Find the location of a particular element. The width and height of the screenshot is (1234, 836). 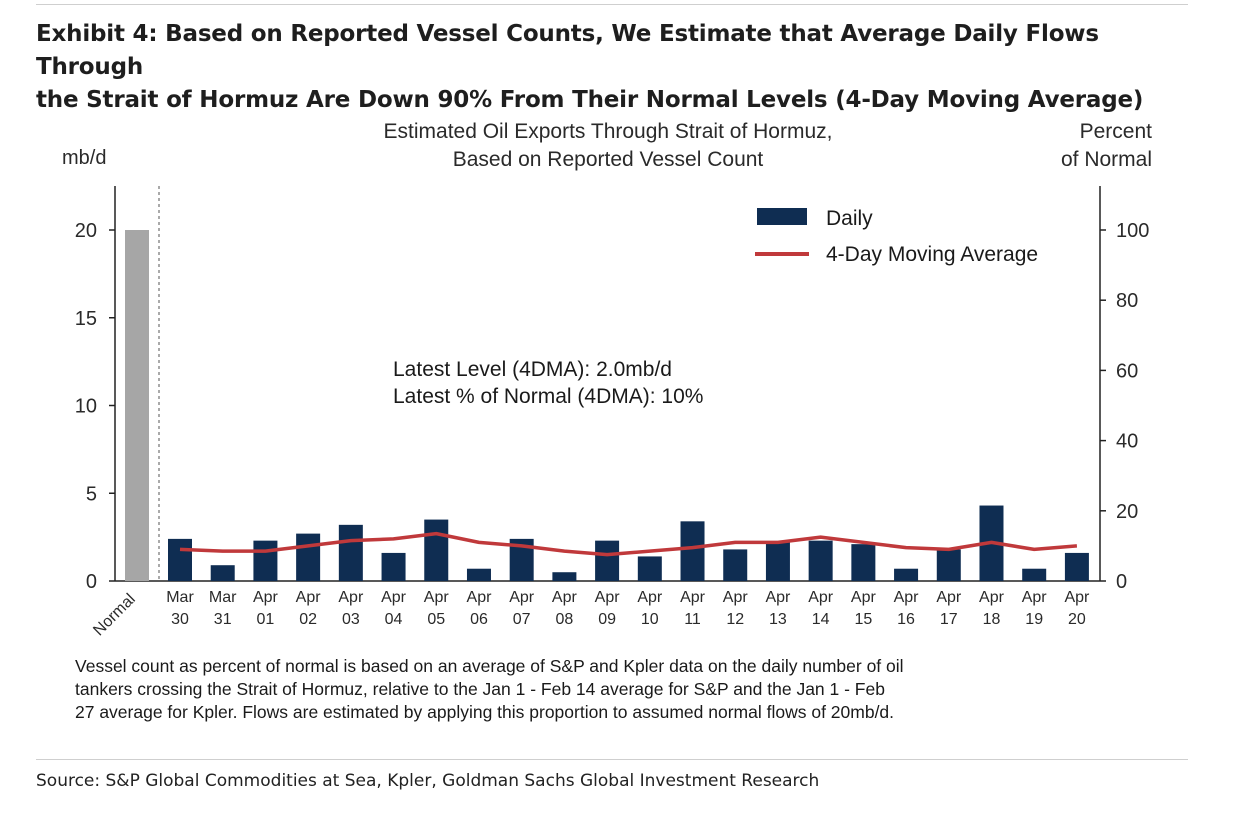

line-group is located at coordinates (628, 544).